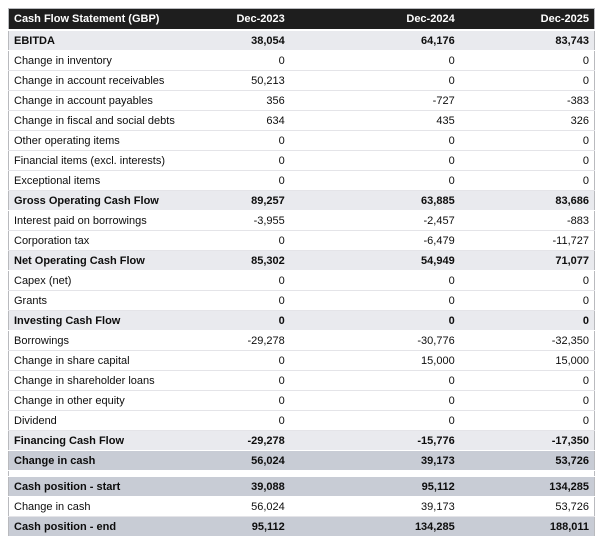  Describe the element at coordinates (237, 526) in the screenshot. I see `cell-value: 95,112` at that location.